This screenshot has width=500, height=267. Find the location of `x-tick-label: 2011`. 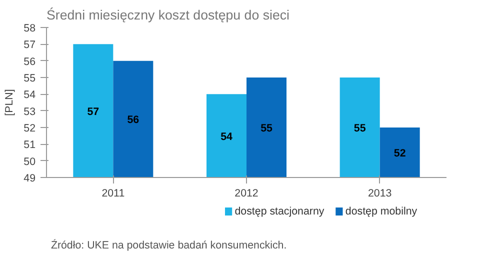

x-tick-label: 2011 is located at coordinates (113, 194).